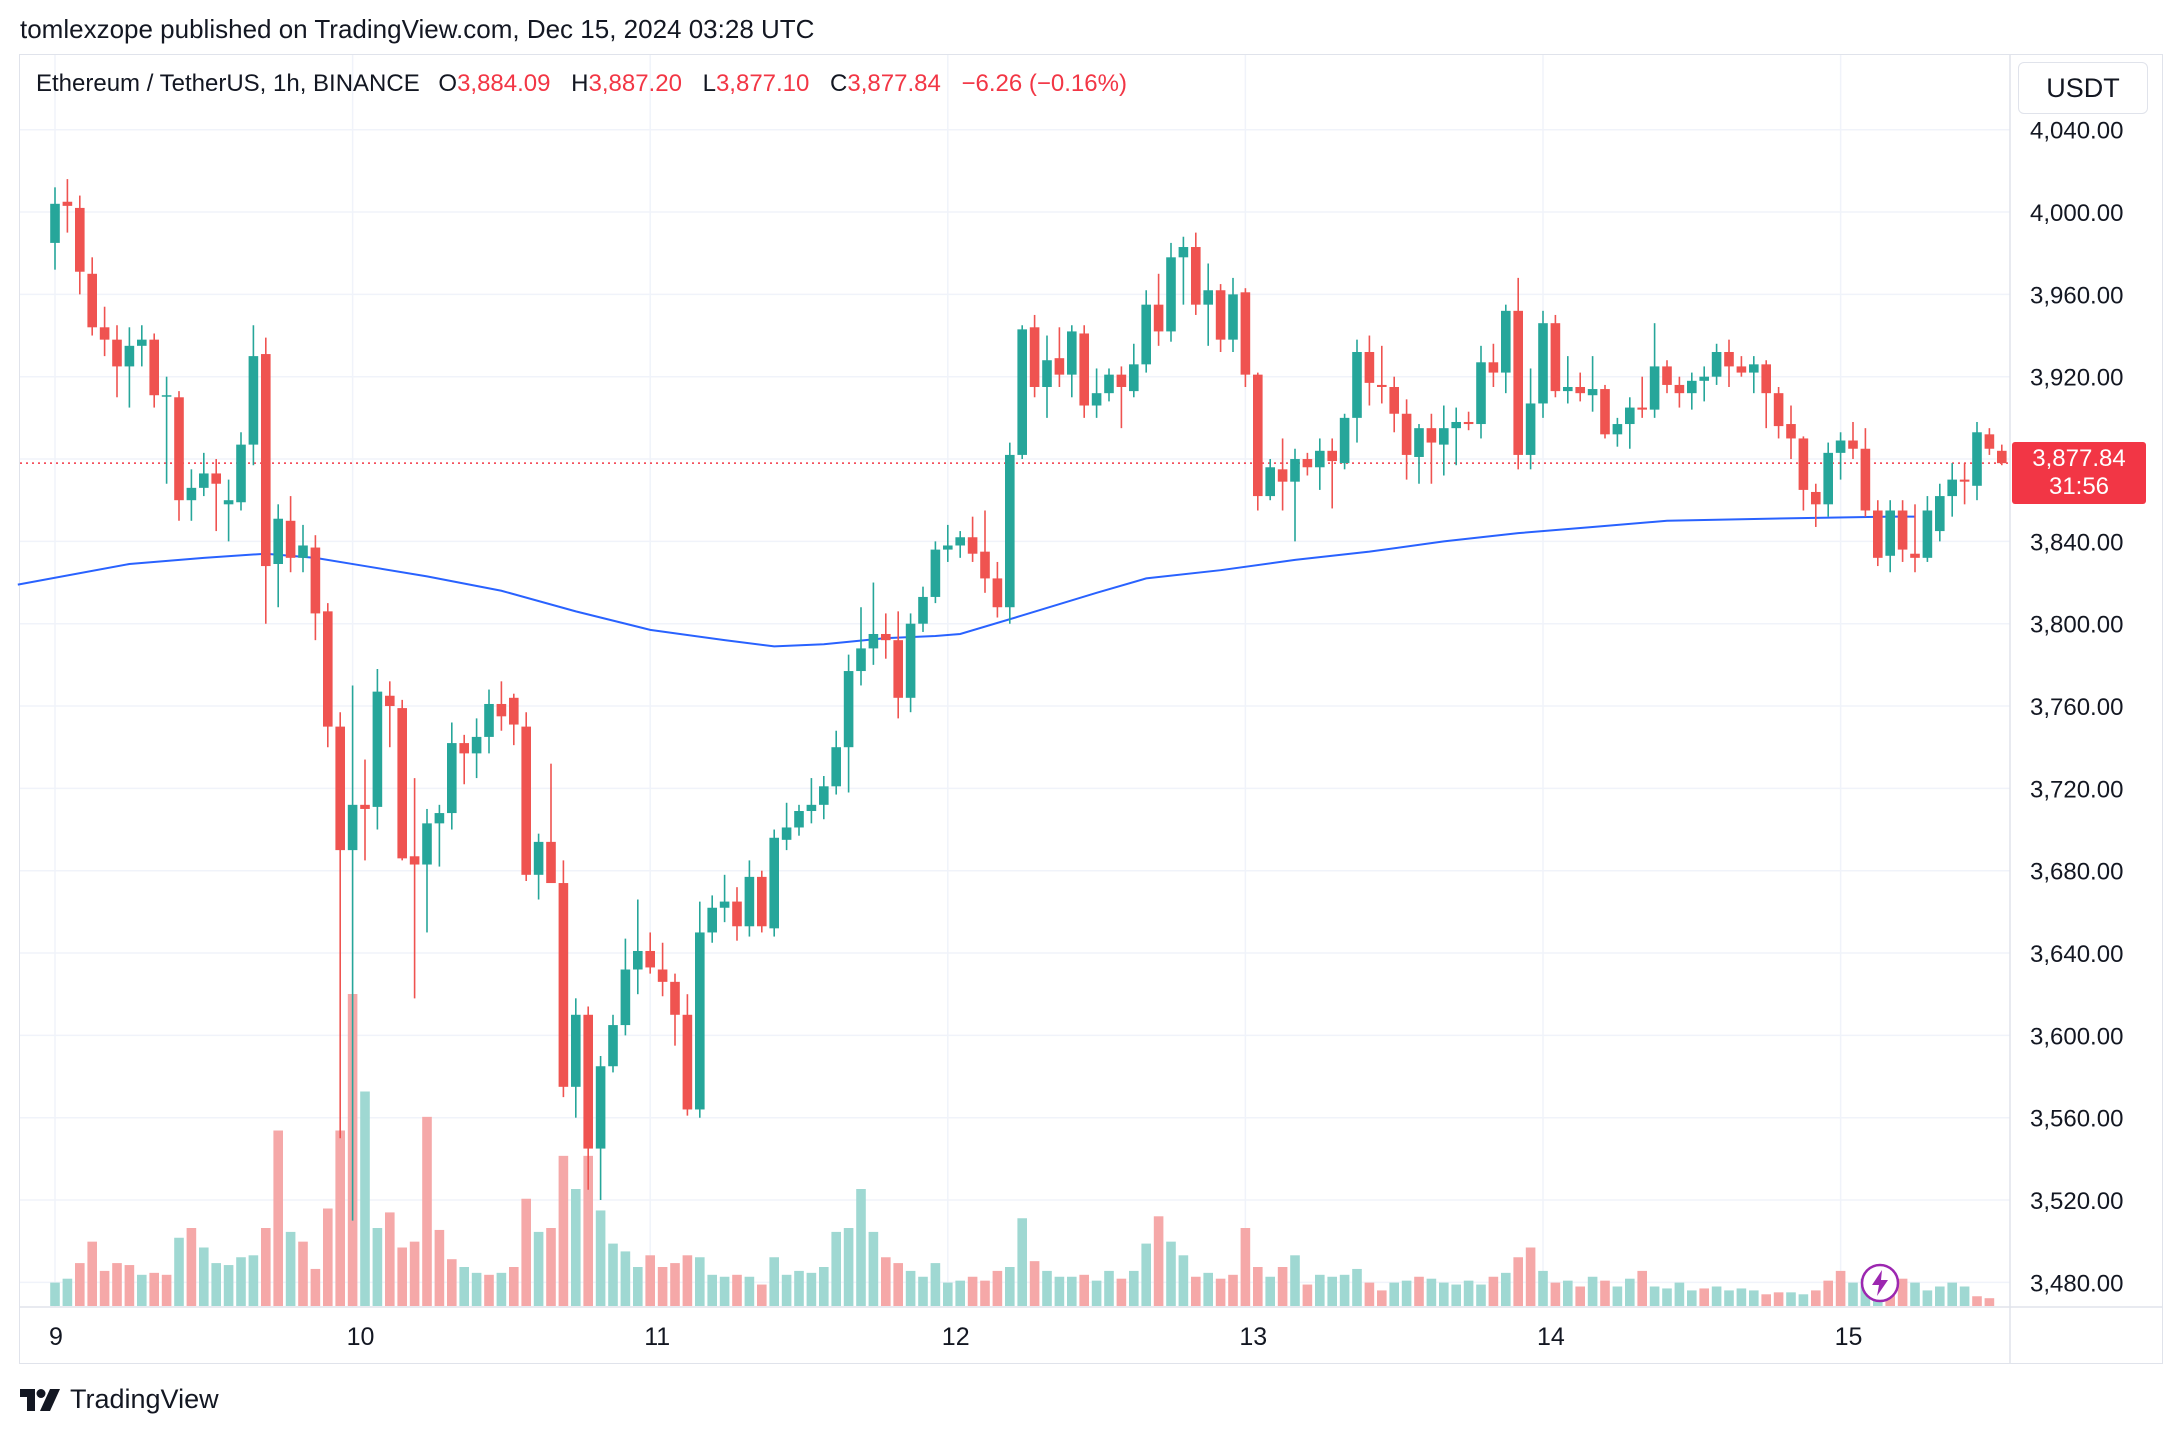  I want to click on price-tick-label: 4,000.00, so click(2076, 213).